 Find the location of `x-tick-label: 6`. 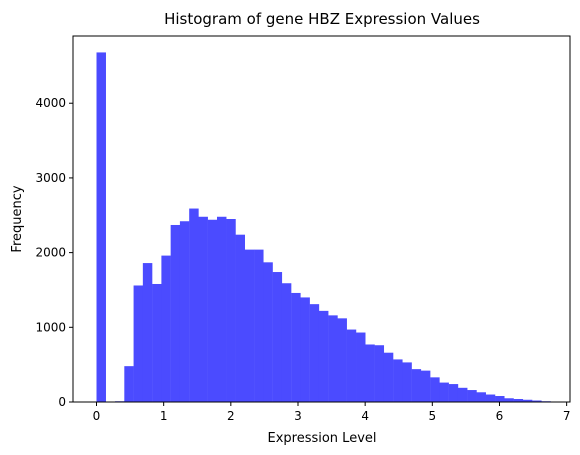

x-tick-label: 6 is located at coordinates (500, 416).